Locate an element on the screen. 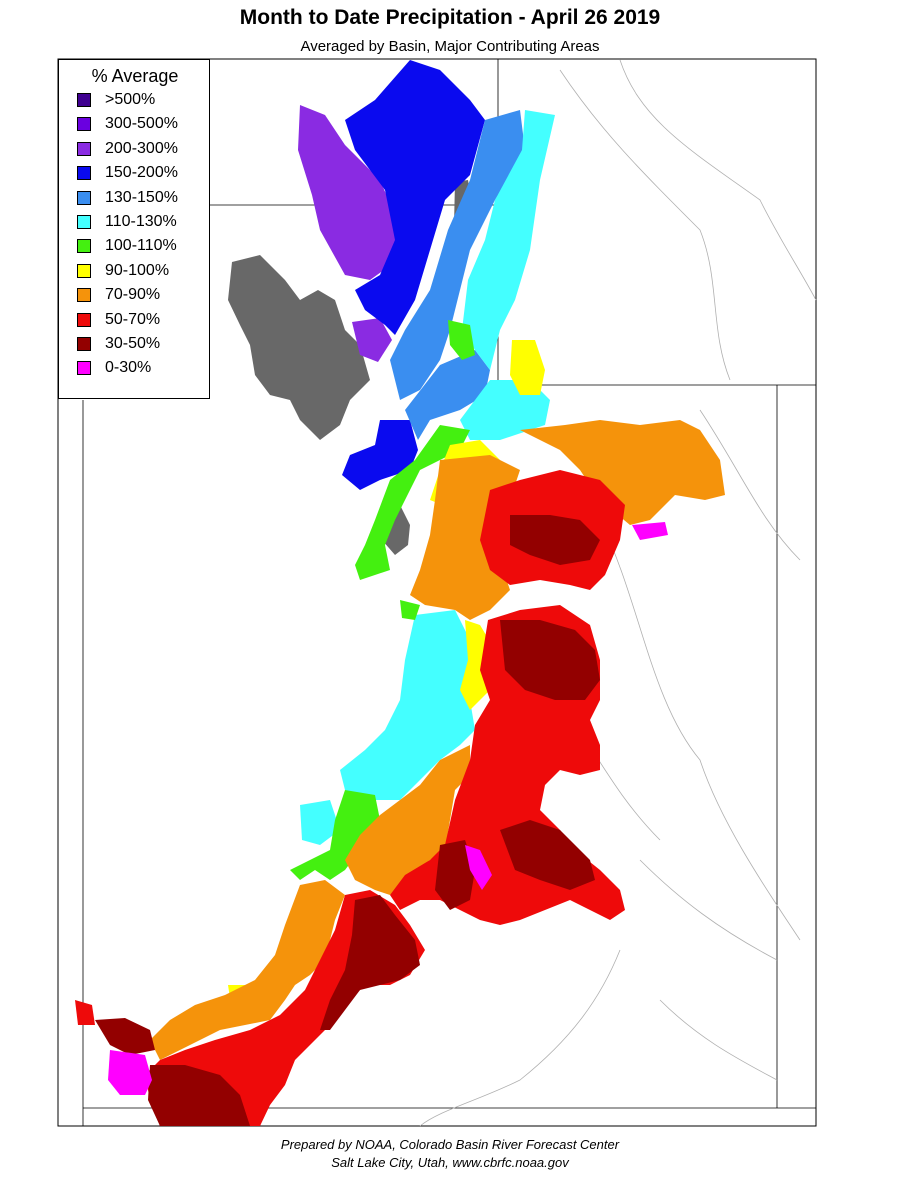 This screenshot has height=1200, width=900. legend-label: 0-30% is located at coordinates (128, 368).